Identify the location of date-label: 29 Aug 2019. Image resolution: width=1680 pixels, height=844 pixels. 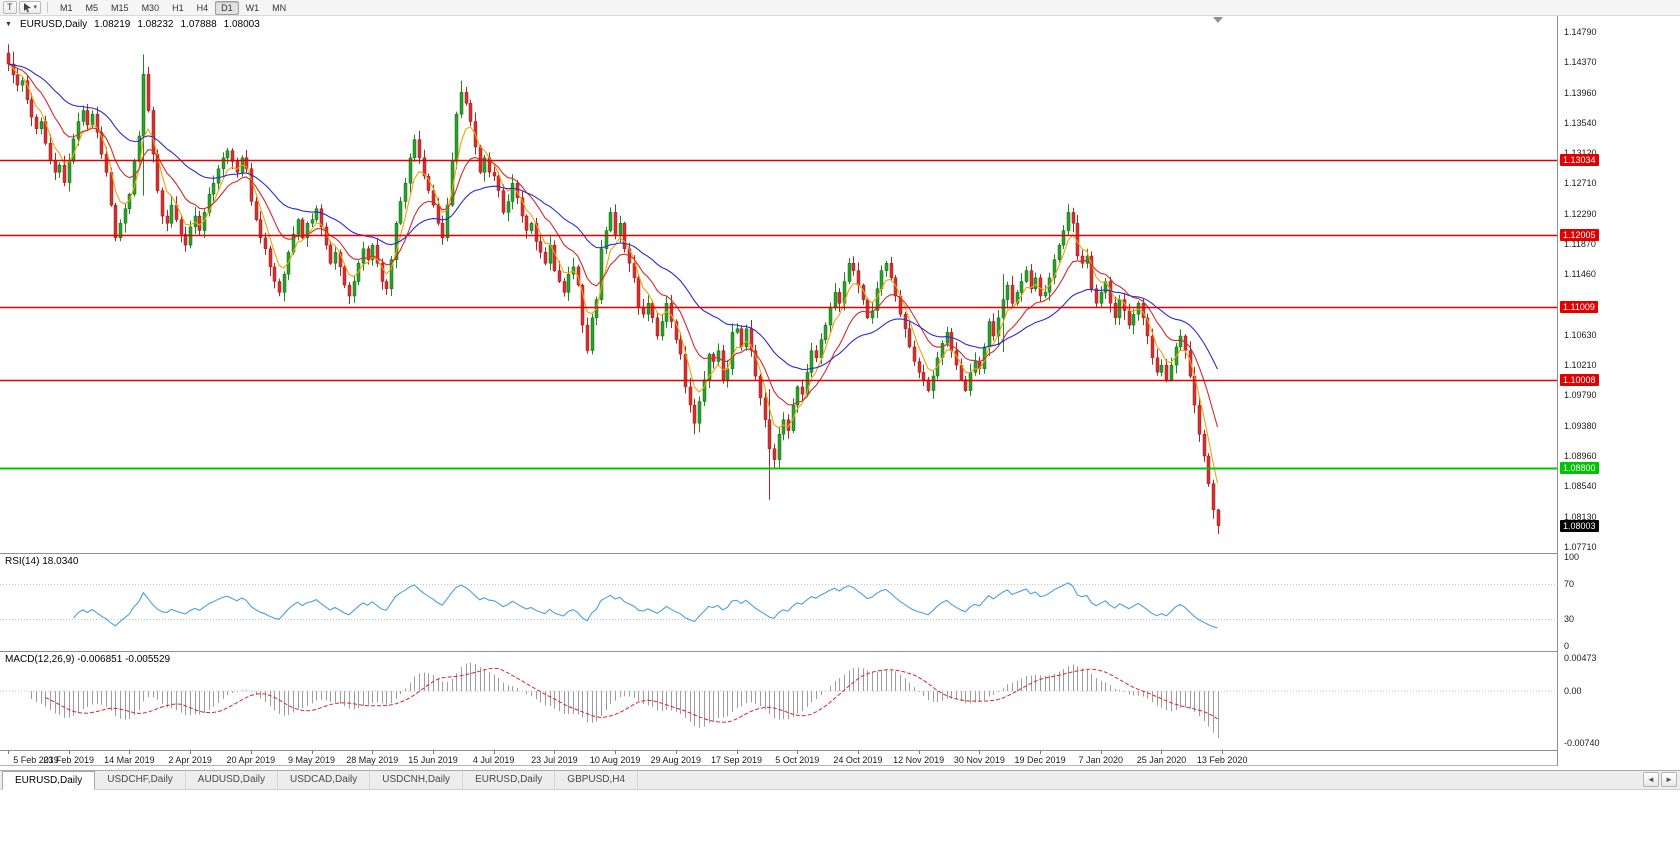
(676, 760).